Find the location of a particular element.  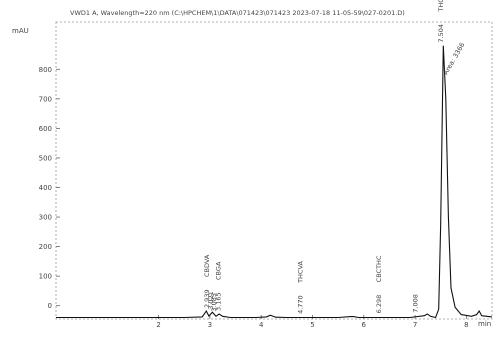

peak-time-label: 7.008 is located at coordinates (415, 303).